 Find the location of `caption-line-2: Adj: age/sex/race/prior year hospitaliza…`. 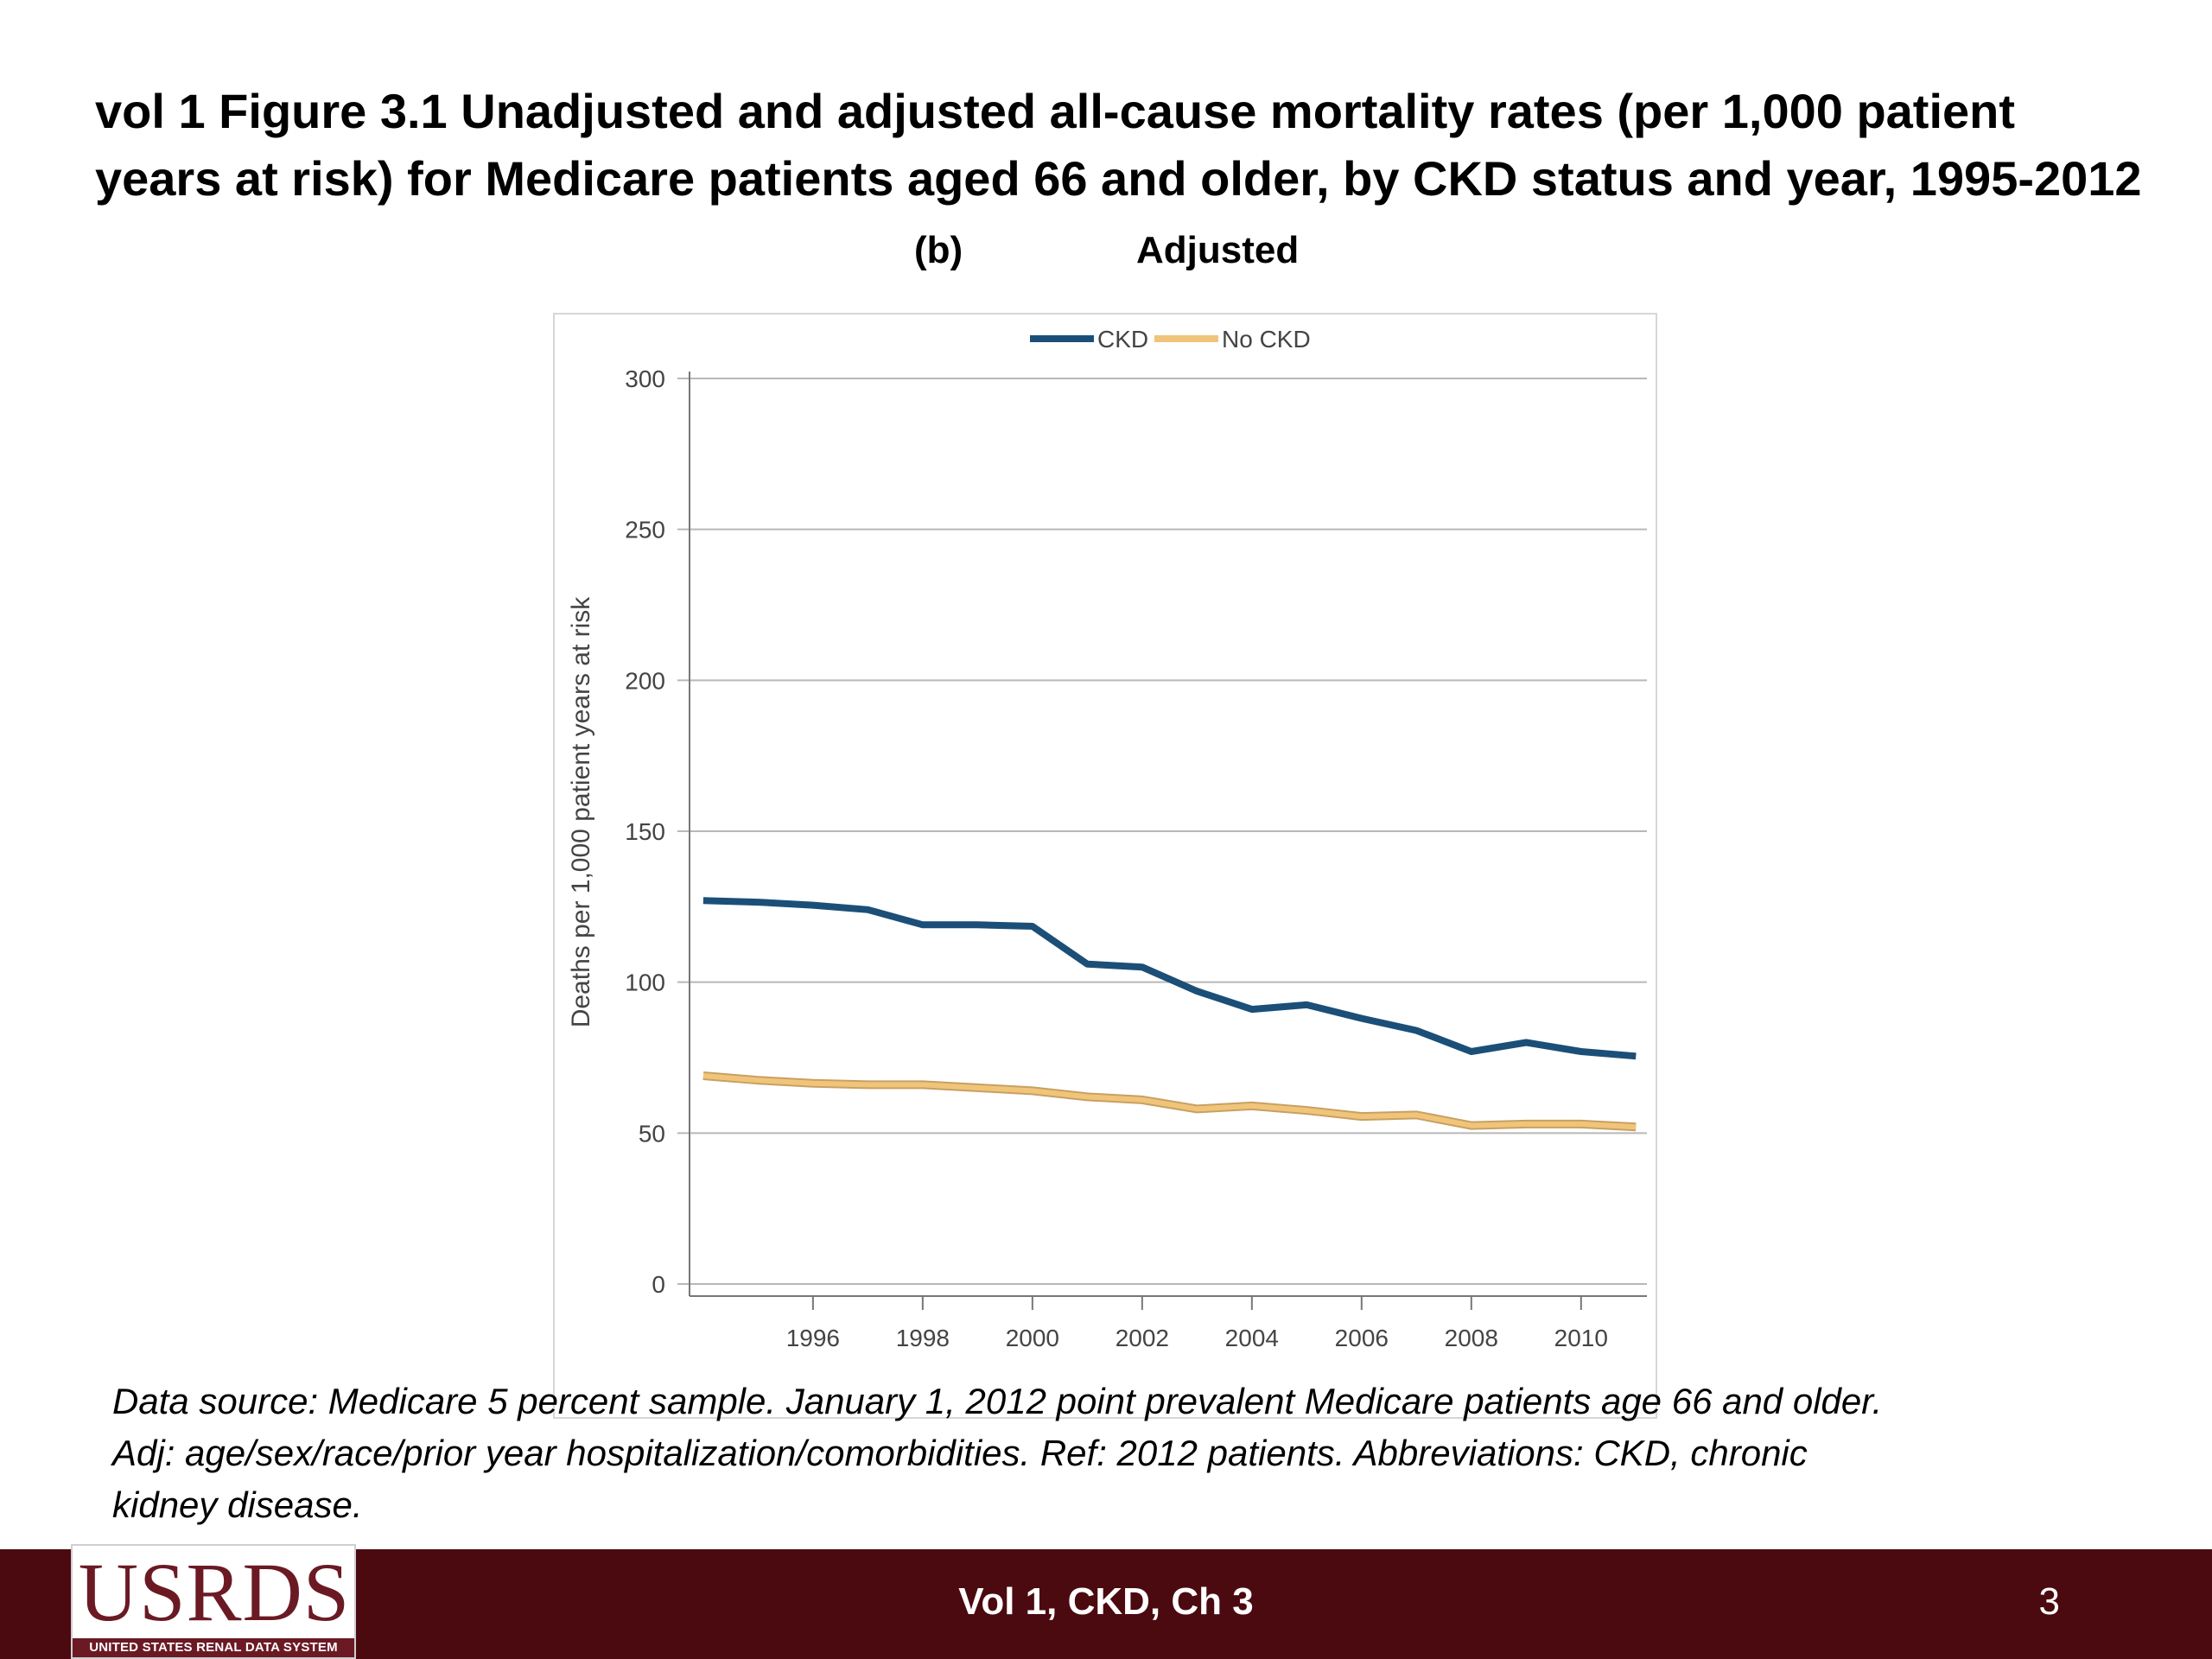

caption-line-2: Adj: age/sex/race/prior year hospitaliza… is located at coordinates (960, 1453).